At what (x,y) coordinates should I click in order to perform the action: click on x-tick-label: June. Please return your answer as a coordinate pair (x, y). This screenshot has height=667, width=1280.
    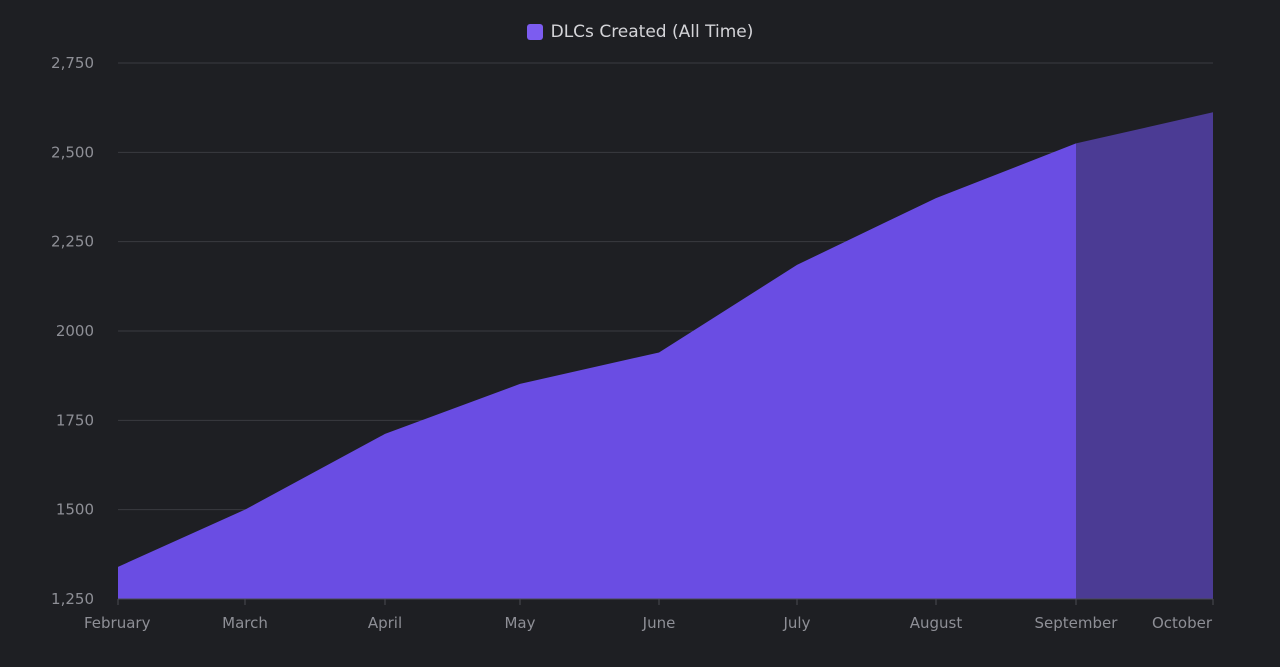
    Looking at the image, I should click on (659, 623).